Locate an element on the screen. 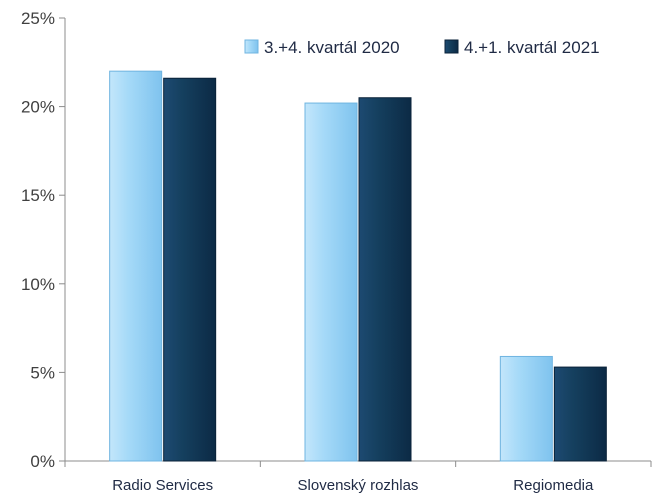 This screenshot has height=499, width=657. legend-label-2: 4.+1. kvartál 2021 is located at coordinates (532, 47).